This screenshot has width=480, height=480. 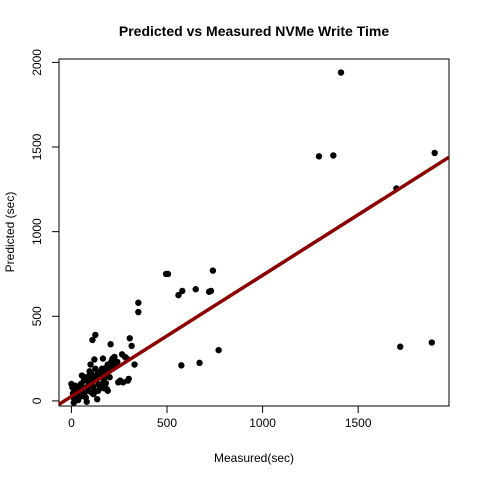 I want to click on x-tick-label: 1000, so click(x=262, y=423).